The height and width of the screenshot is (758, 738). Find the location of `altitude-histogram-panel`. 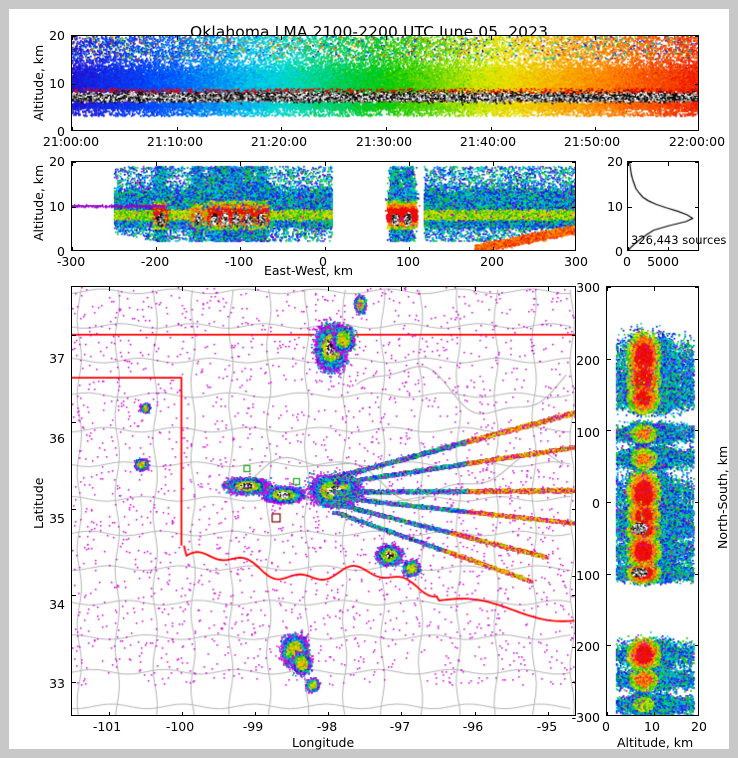

altitude-histogram-panel is located at coordinates (663, 206).